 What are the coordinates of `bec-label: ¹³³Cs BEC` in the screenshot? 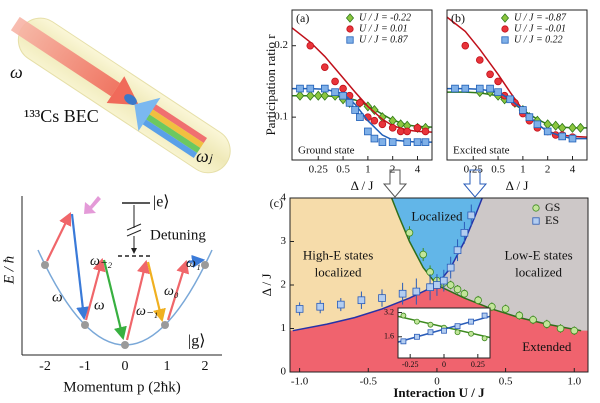 It's located at (61, 116).